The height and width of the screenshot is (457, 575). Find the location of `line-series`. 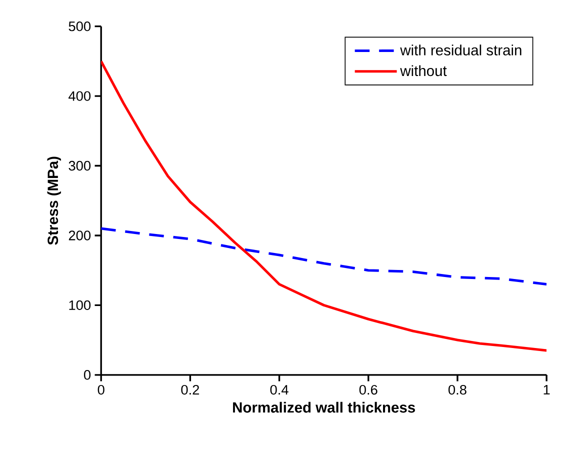

line-series is located at coordinates (324, 256).